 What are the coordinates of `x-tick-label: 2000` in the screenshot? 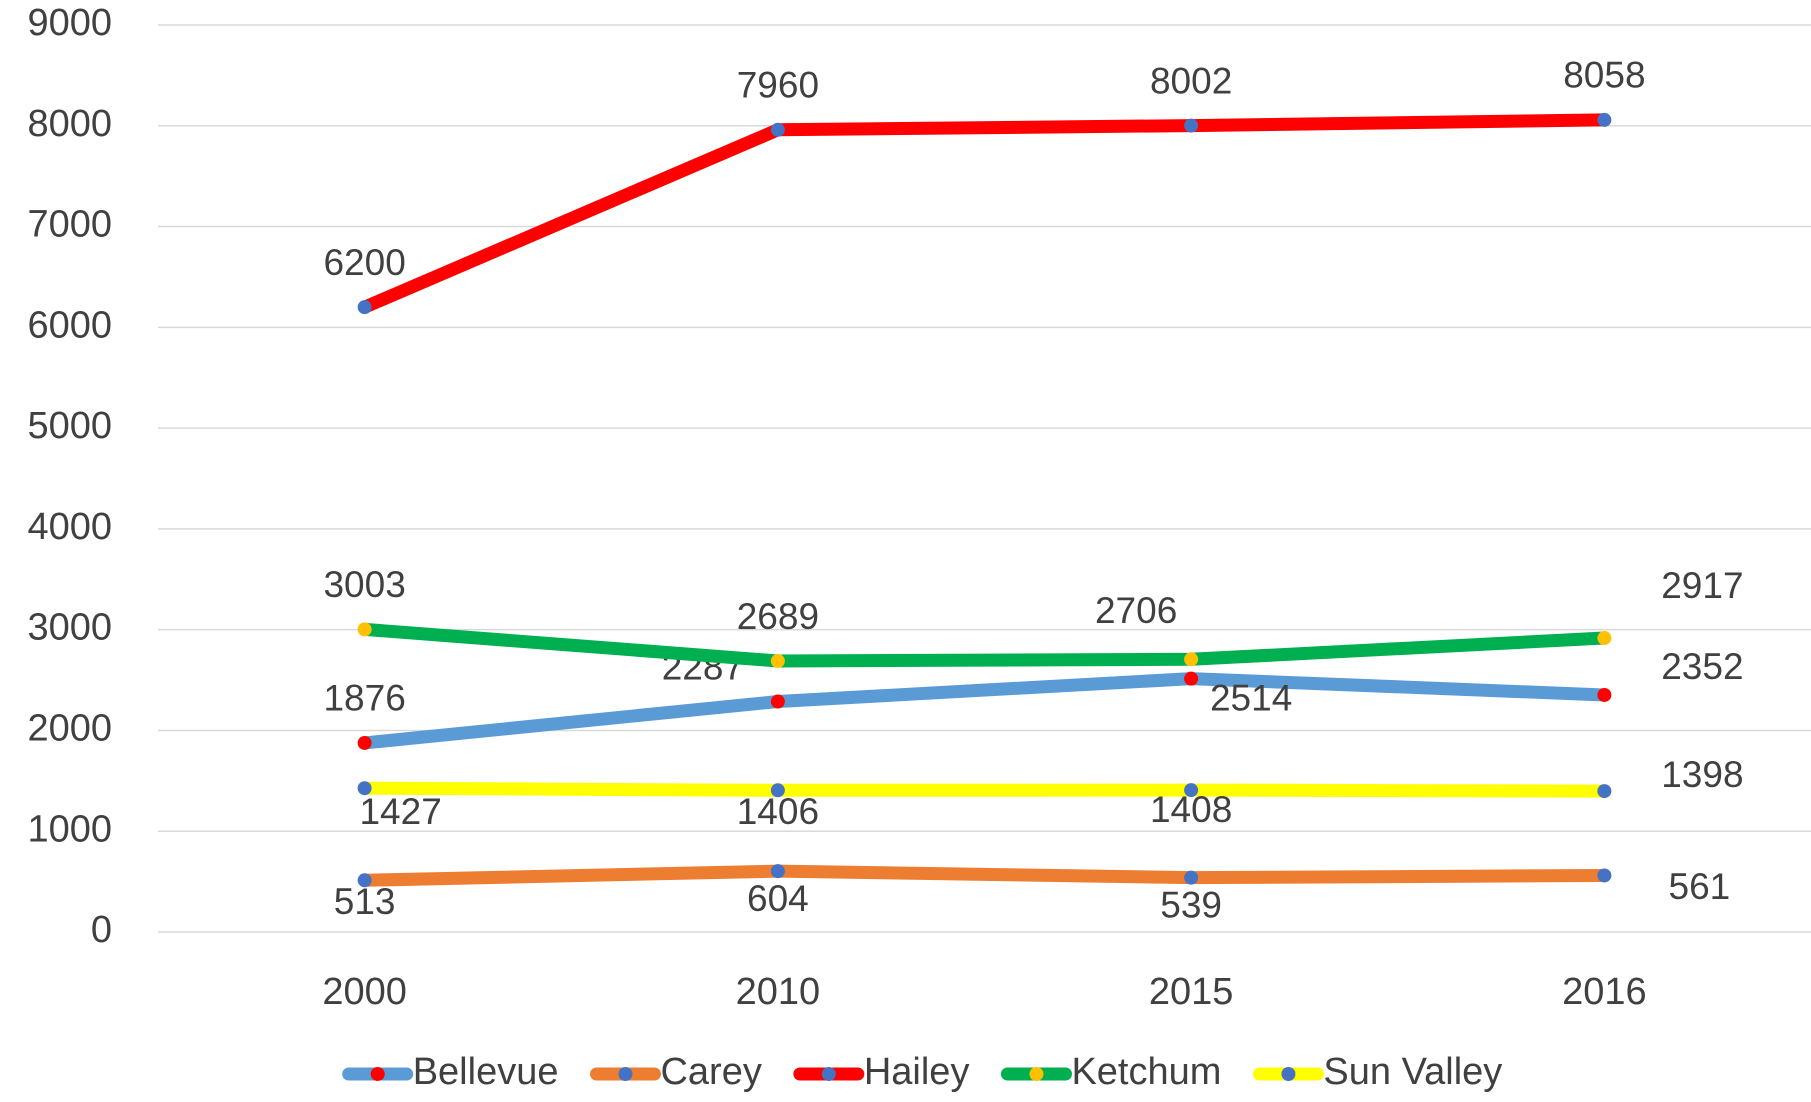 It's located at (364, 992).